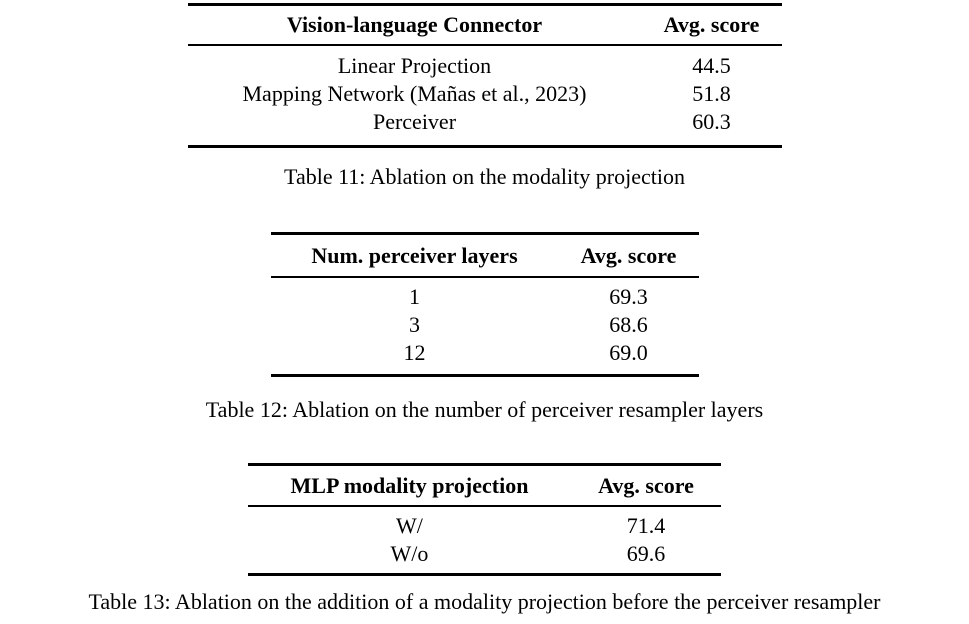  Describe the element at coordinates (485, 294) in the screenshot. I see `table-row: 1 69.3` at that location.